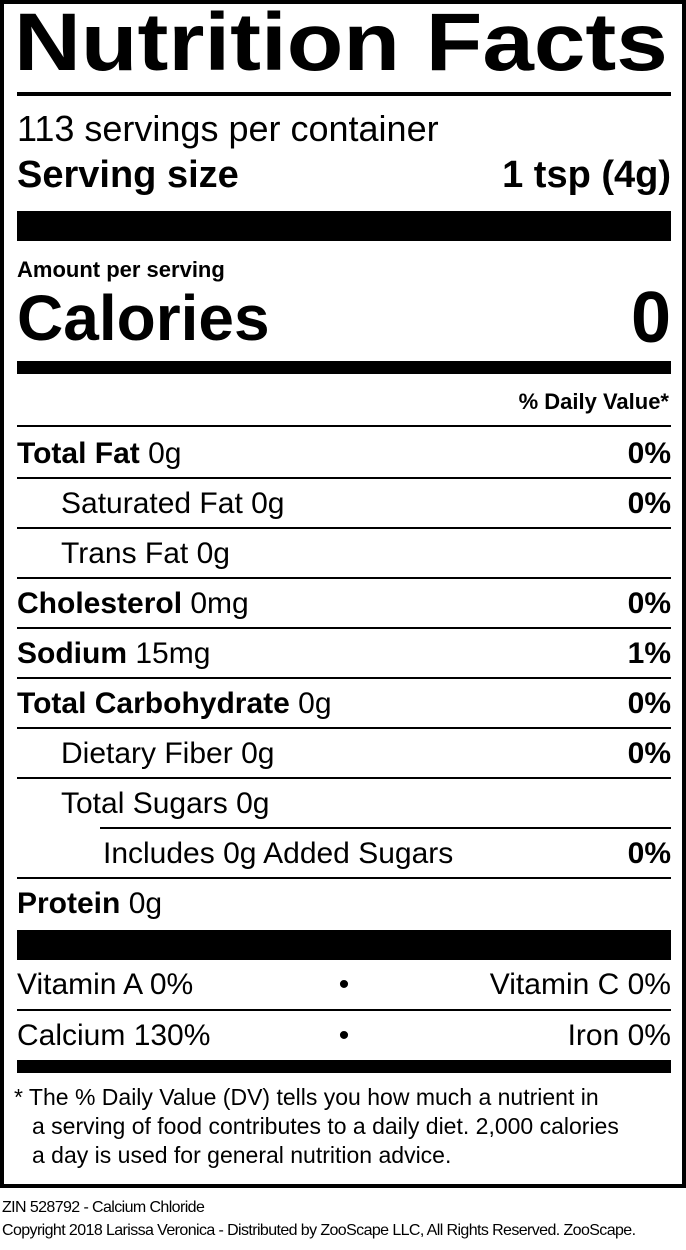  What do you see at coordinates (103, 1207) in the screenshot?
I see `product-line: ZIN 528792 - Calcium Chloride` at bounding box center [103, 1207].